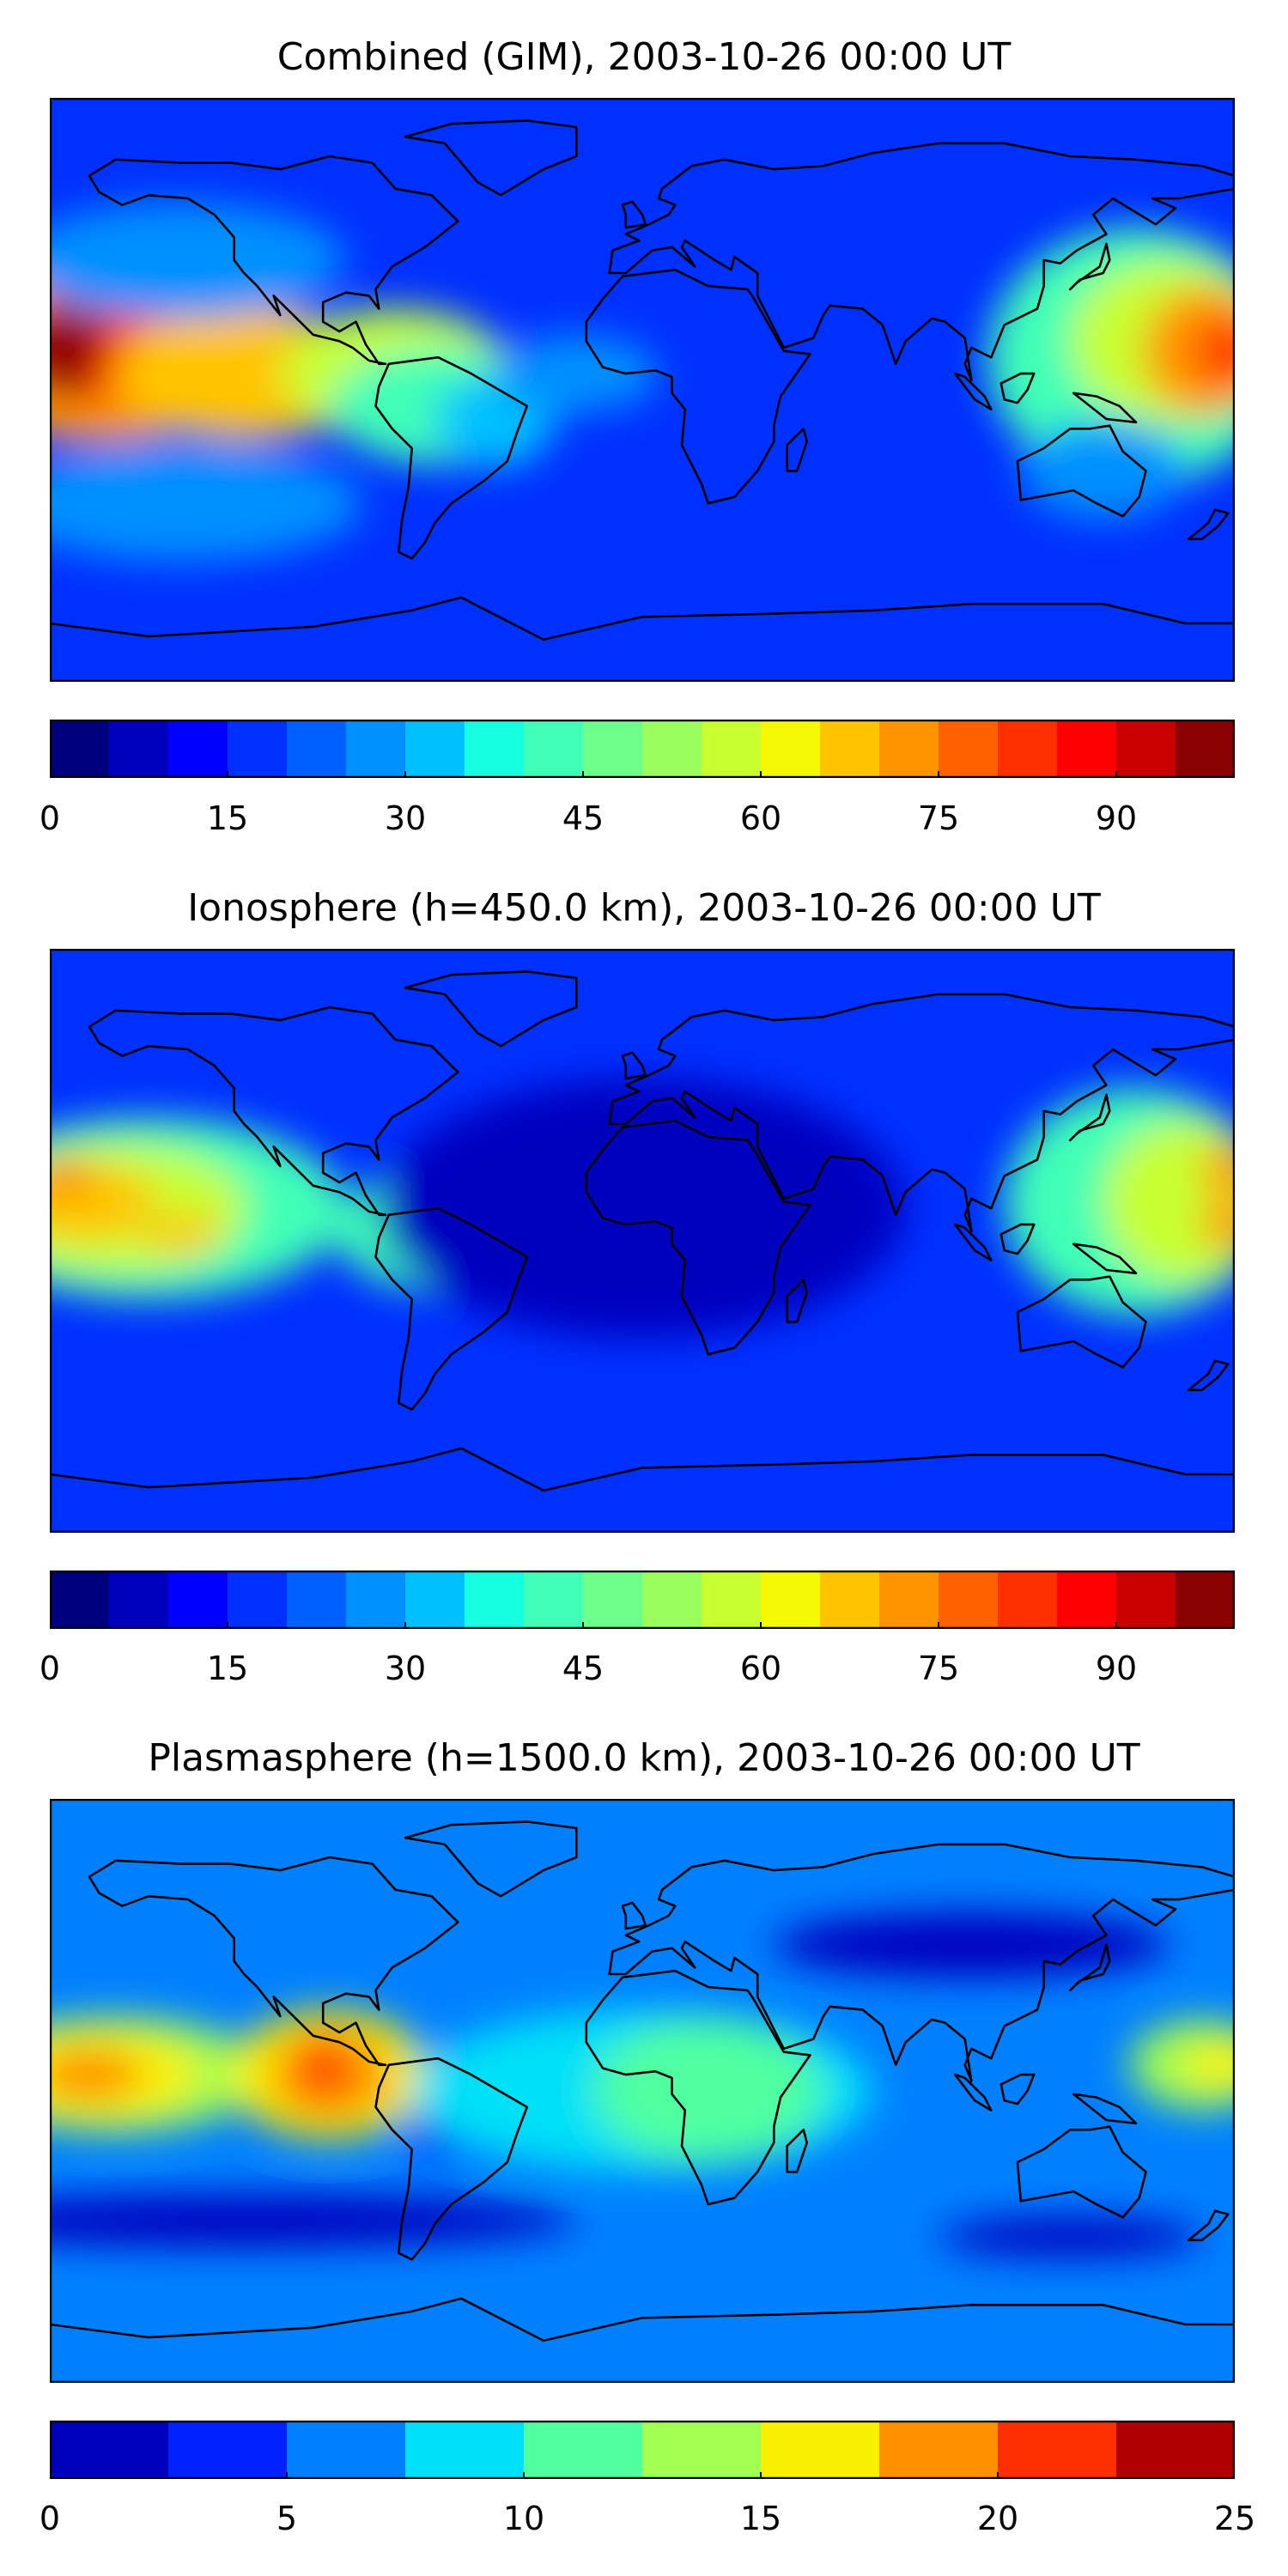  Describe the element at coordinates (523, 2518) in the screenshot. I see `colorbar-tick-label: 10` at that location.